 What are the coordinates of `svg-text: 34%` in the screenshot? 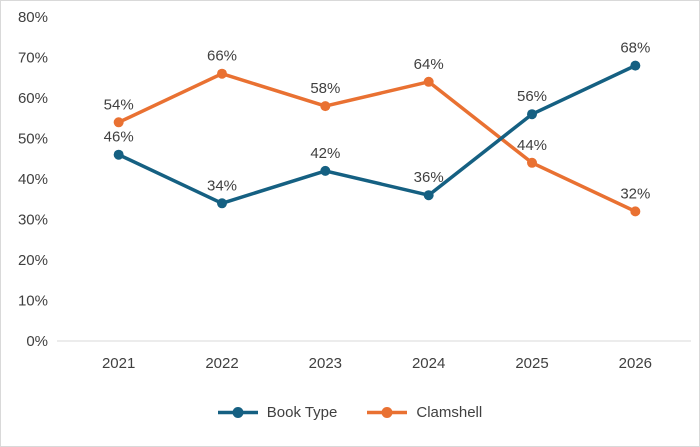 It's located at (222, 185).